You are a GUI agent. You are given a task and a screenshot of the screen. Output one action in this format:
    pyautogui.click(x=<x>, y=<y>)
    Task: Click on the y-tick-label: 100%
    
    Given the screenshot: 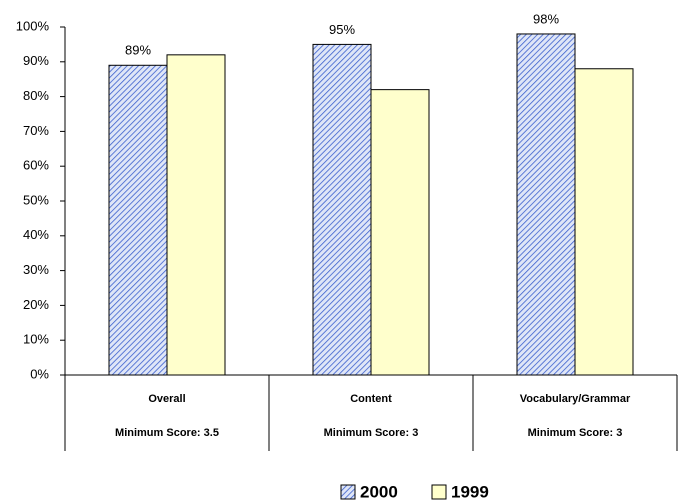 What is the action you would take?
    pyautogui.click(x=33, y=25)
    